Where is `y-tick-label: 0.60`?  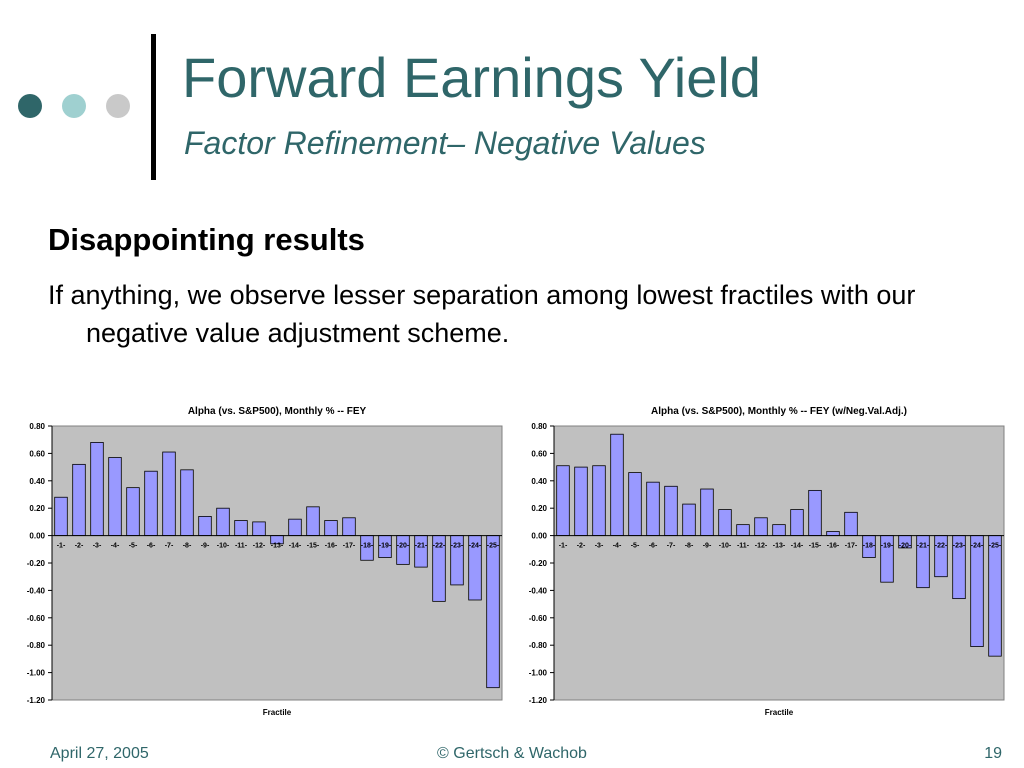 y-tick-label: 0.60 is located at coordinates (37, 453).